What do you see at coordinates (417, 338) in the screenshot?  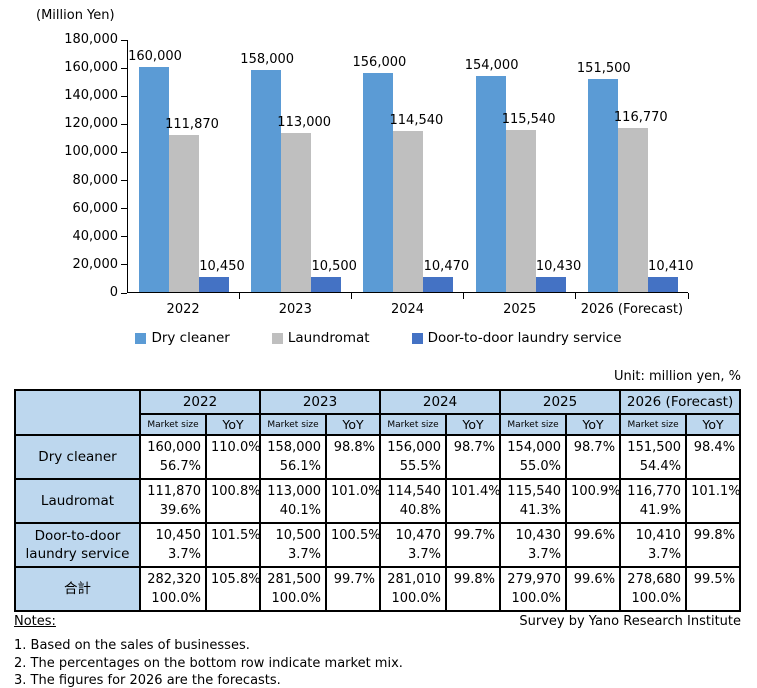 I see `legend-swatch-icon` at bounding box center [417, 338].